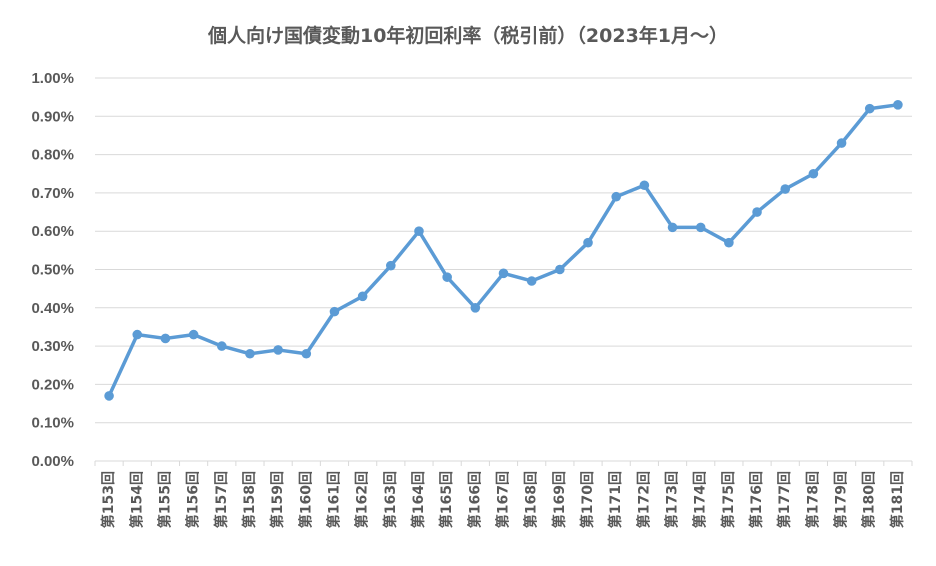 The height and width of the screenshot is (566, 936). Describe the element at coordinates (52, 155) in the screenshot. I see `y-tick-label: 0.80%` at that location.